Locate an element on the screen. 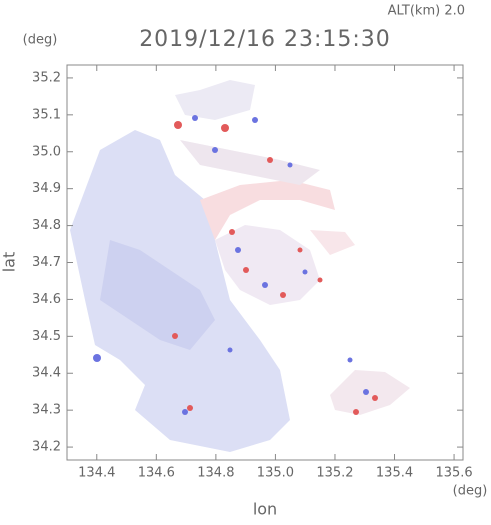 The width and height of the screenshot is (491, 525). y-tick-label: 34.7 is located at coordinates (46, 262).